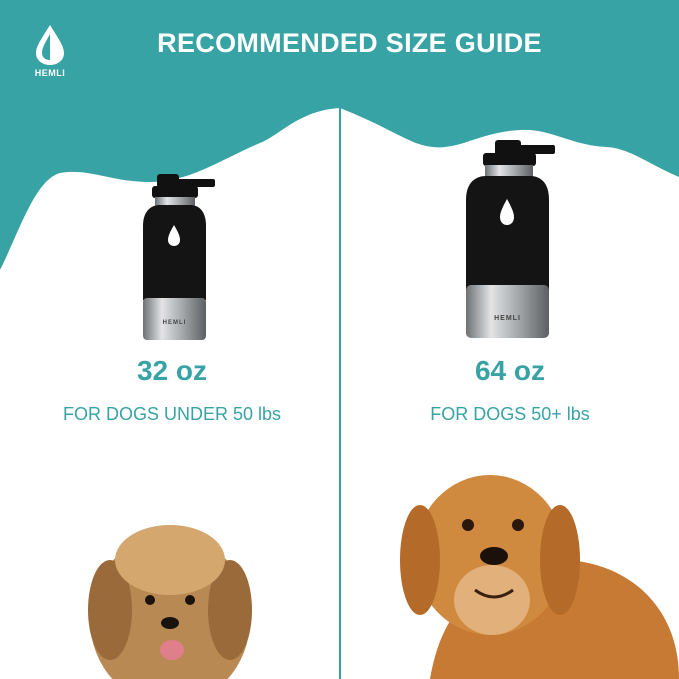 This screenshot has width=679, height=679. I want to click on brand-name: HEMLI, so click(50, 73).